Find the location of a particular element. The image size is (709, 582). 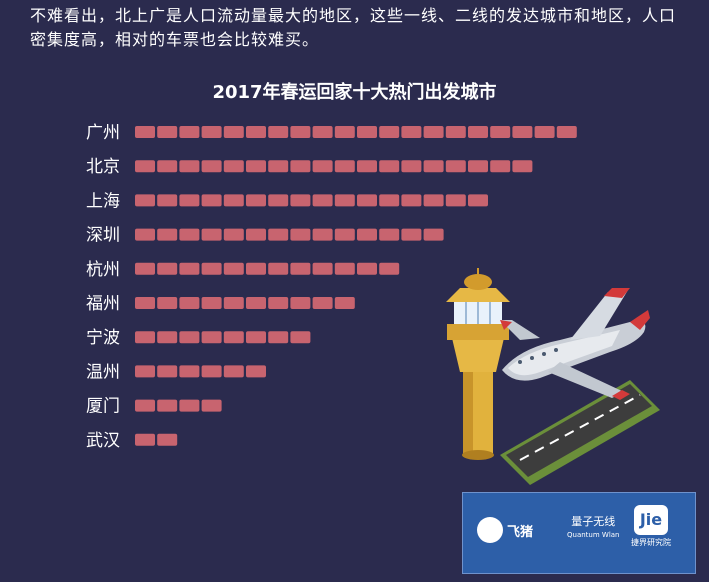

airplane-icon is located at coordinates (575, 344).